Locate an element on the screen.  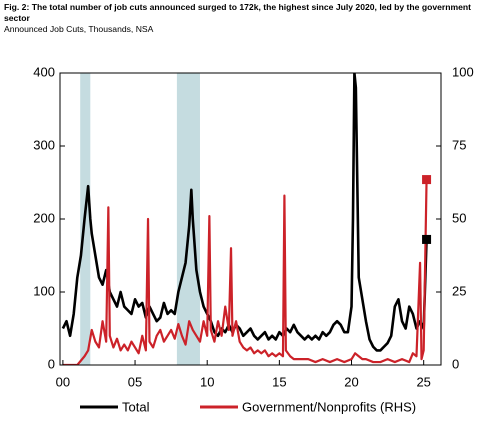
y2-tick-label: 25 is located at coordinates (459, 290).